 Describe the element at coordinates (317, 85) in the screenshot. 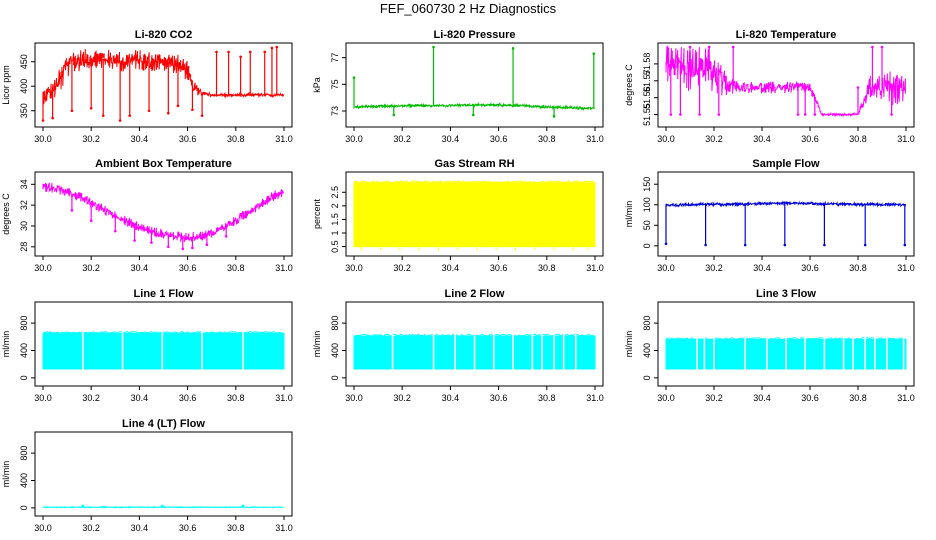

I see `y-axis-label: kPa` at that location.